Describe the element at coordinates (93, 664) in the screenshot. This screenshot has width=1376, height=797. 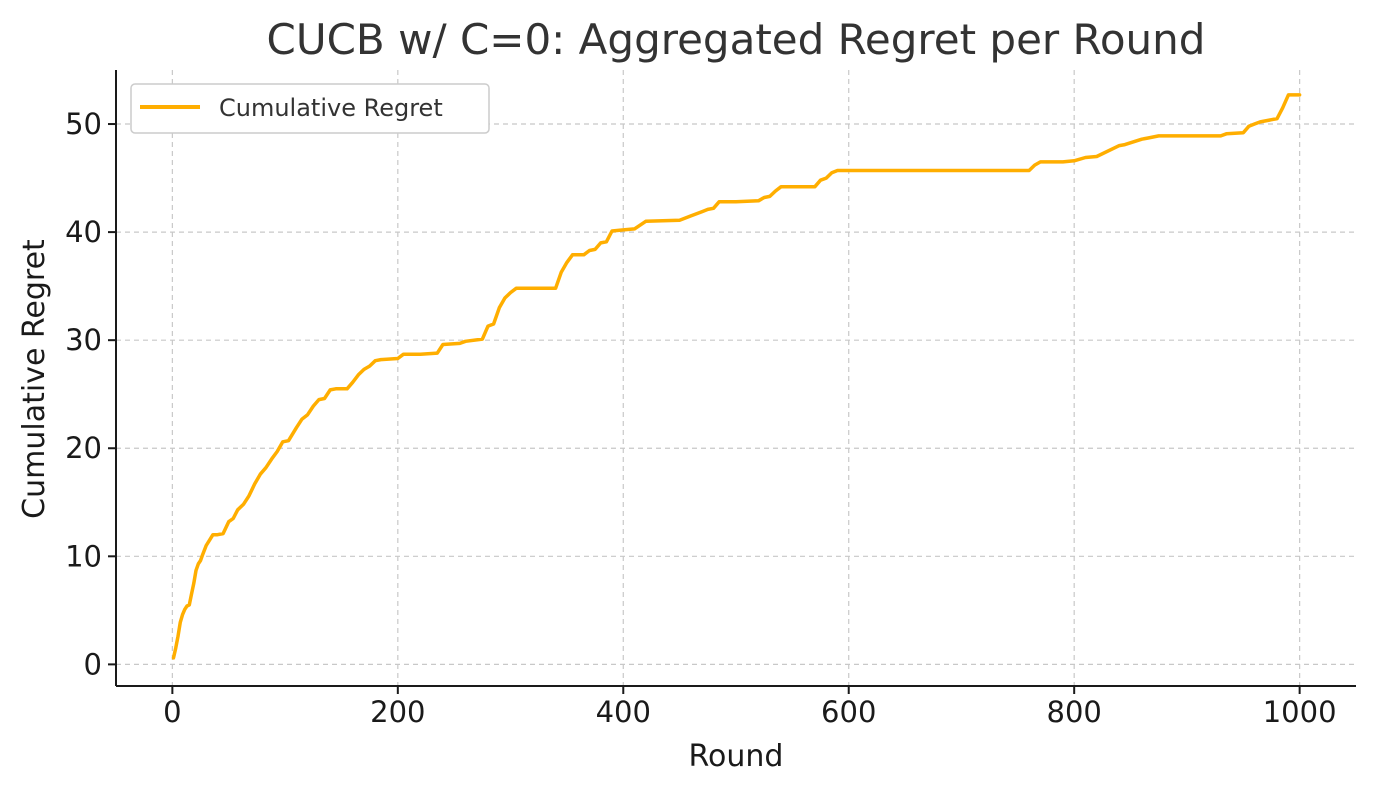
I see `y-tick-label: 0` at that location.